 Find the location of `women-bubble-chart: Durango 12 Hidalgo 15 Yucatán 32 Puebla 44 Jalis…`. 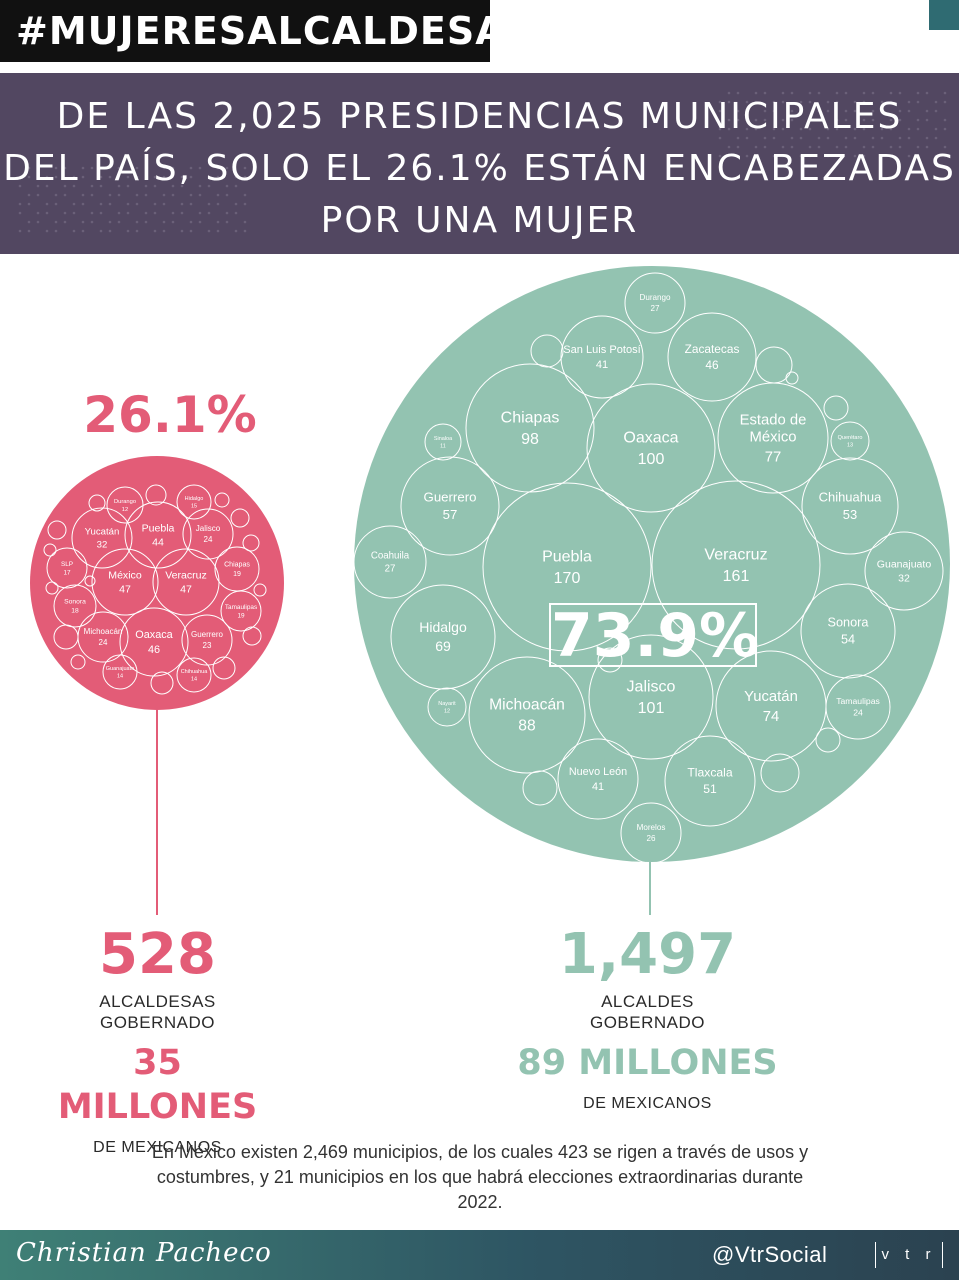

women-bubble-chart: Durango 12 Hidalgo 15 Yucatán 32 Puebla 44 Jalis… is located at coordinates (157, 583).